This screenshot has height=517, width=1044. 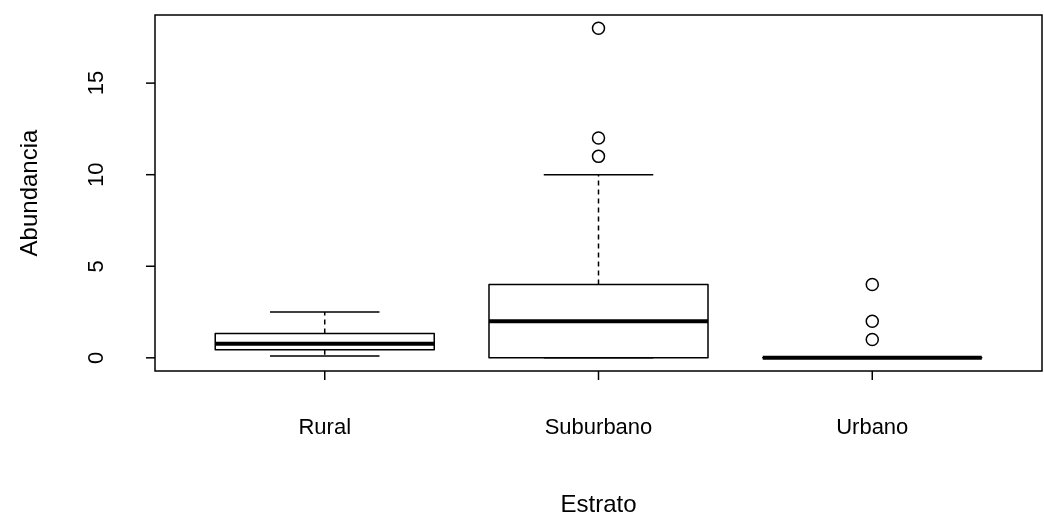 I want to click on x-tick-label: Urbano, so click(x=872, y=427).